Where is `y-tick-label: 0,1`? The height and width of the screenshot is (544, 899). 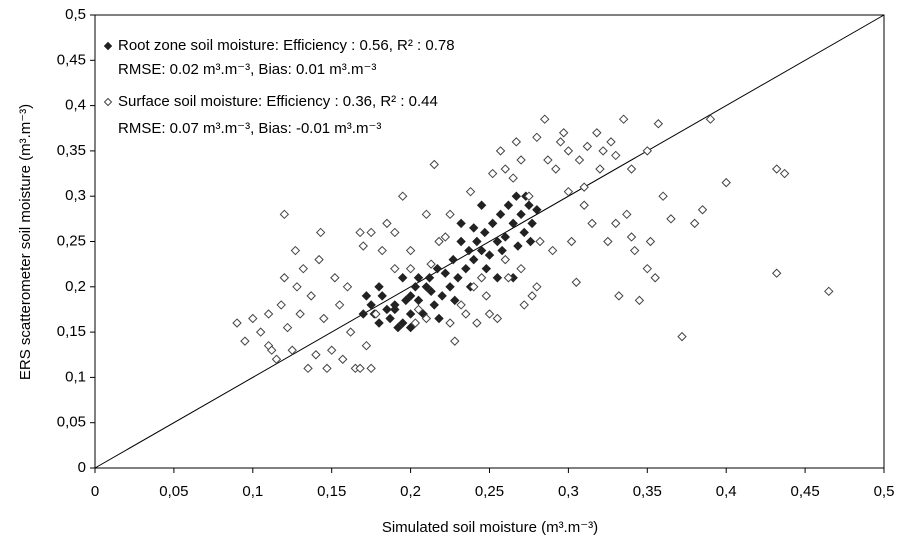 y-tick-label: 0,1 is located at coordinates (75, 376).